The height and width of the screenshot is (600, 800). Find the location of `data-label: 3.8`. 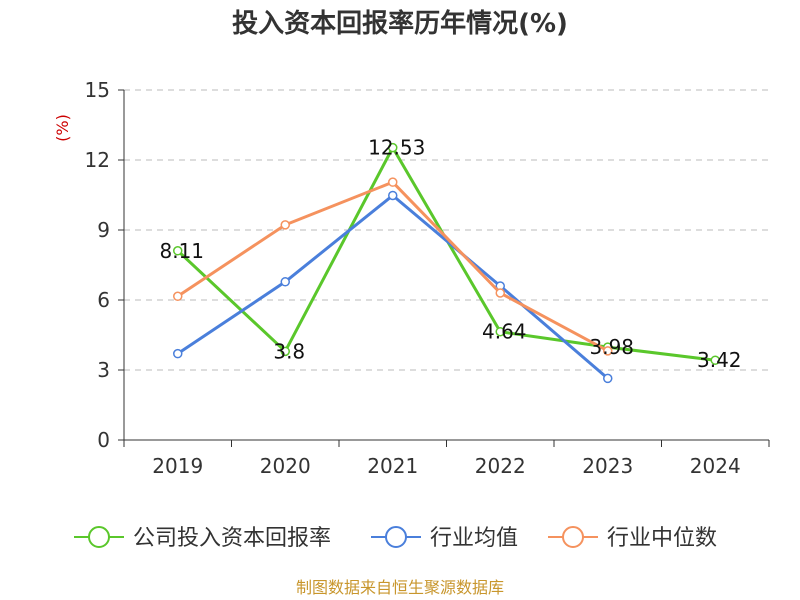

data-label: 3.8 is located at coordinates (289, 351).